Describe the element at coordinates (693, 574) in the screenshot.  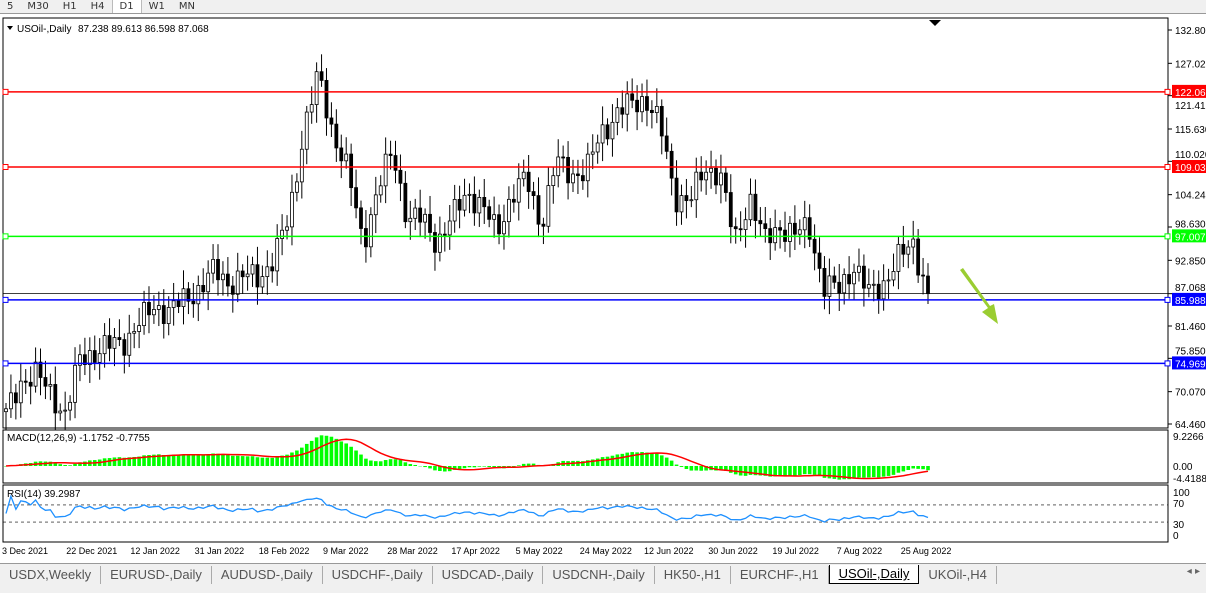
I see `chart-tab: HK50-,H1` at that location.